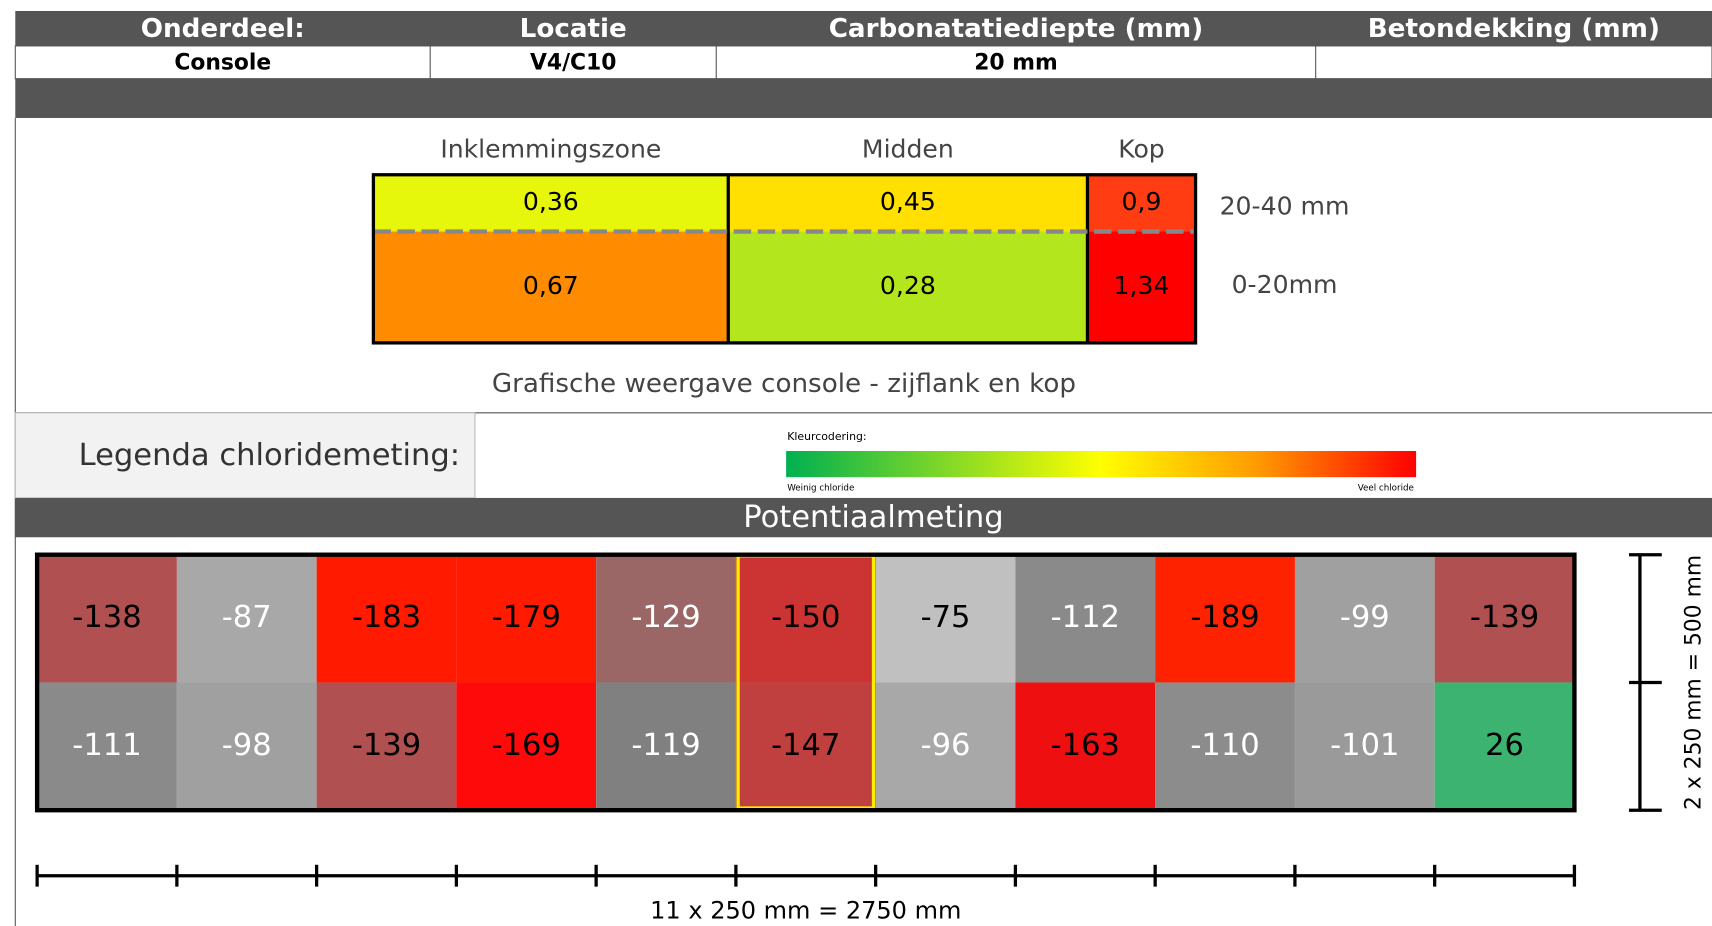 Image resolution: width=1712 pixels, height=926 pixels. Describe the element at coordinates (863, 62) in the screenshot. I see `header-row` at that location.